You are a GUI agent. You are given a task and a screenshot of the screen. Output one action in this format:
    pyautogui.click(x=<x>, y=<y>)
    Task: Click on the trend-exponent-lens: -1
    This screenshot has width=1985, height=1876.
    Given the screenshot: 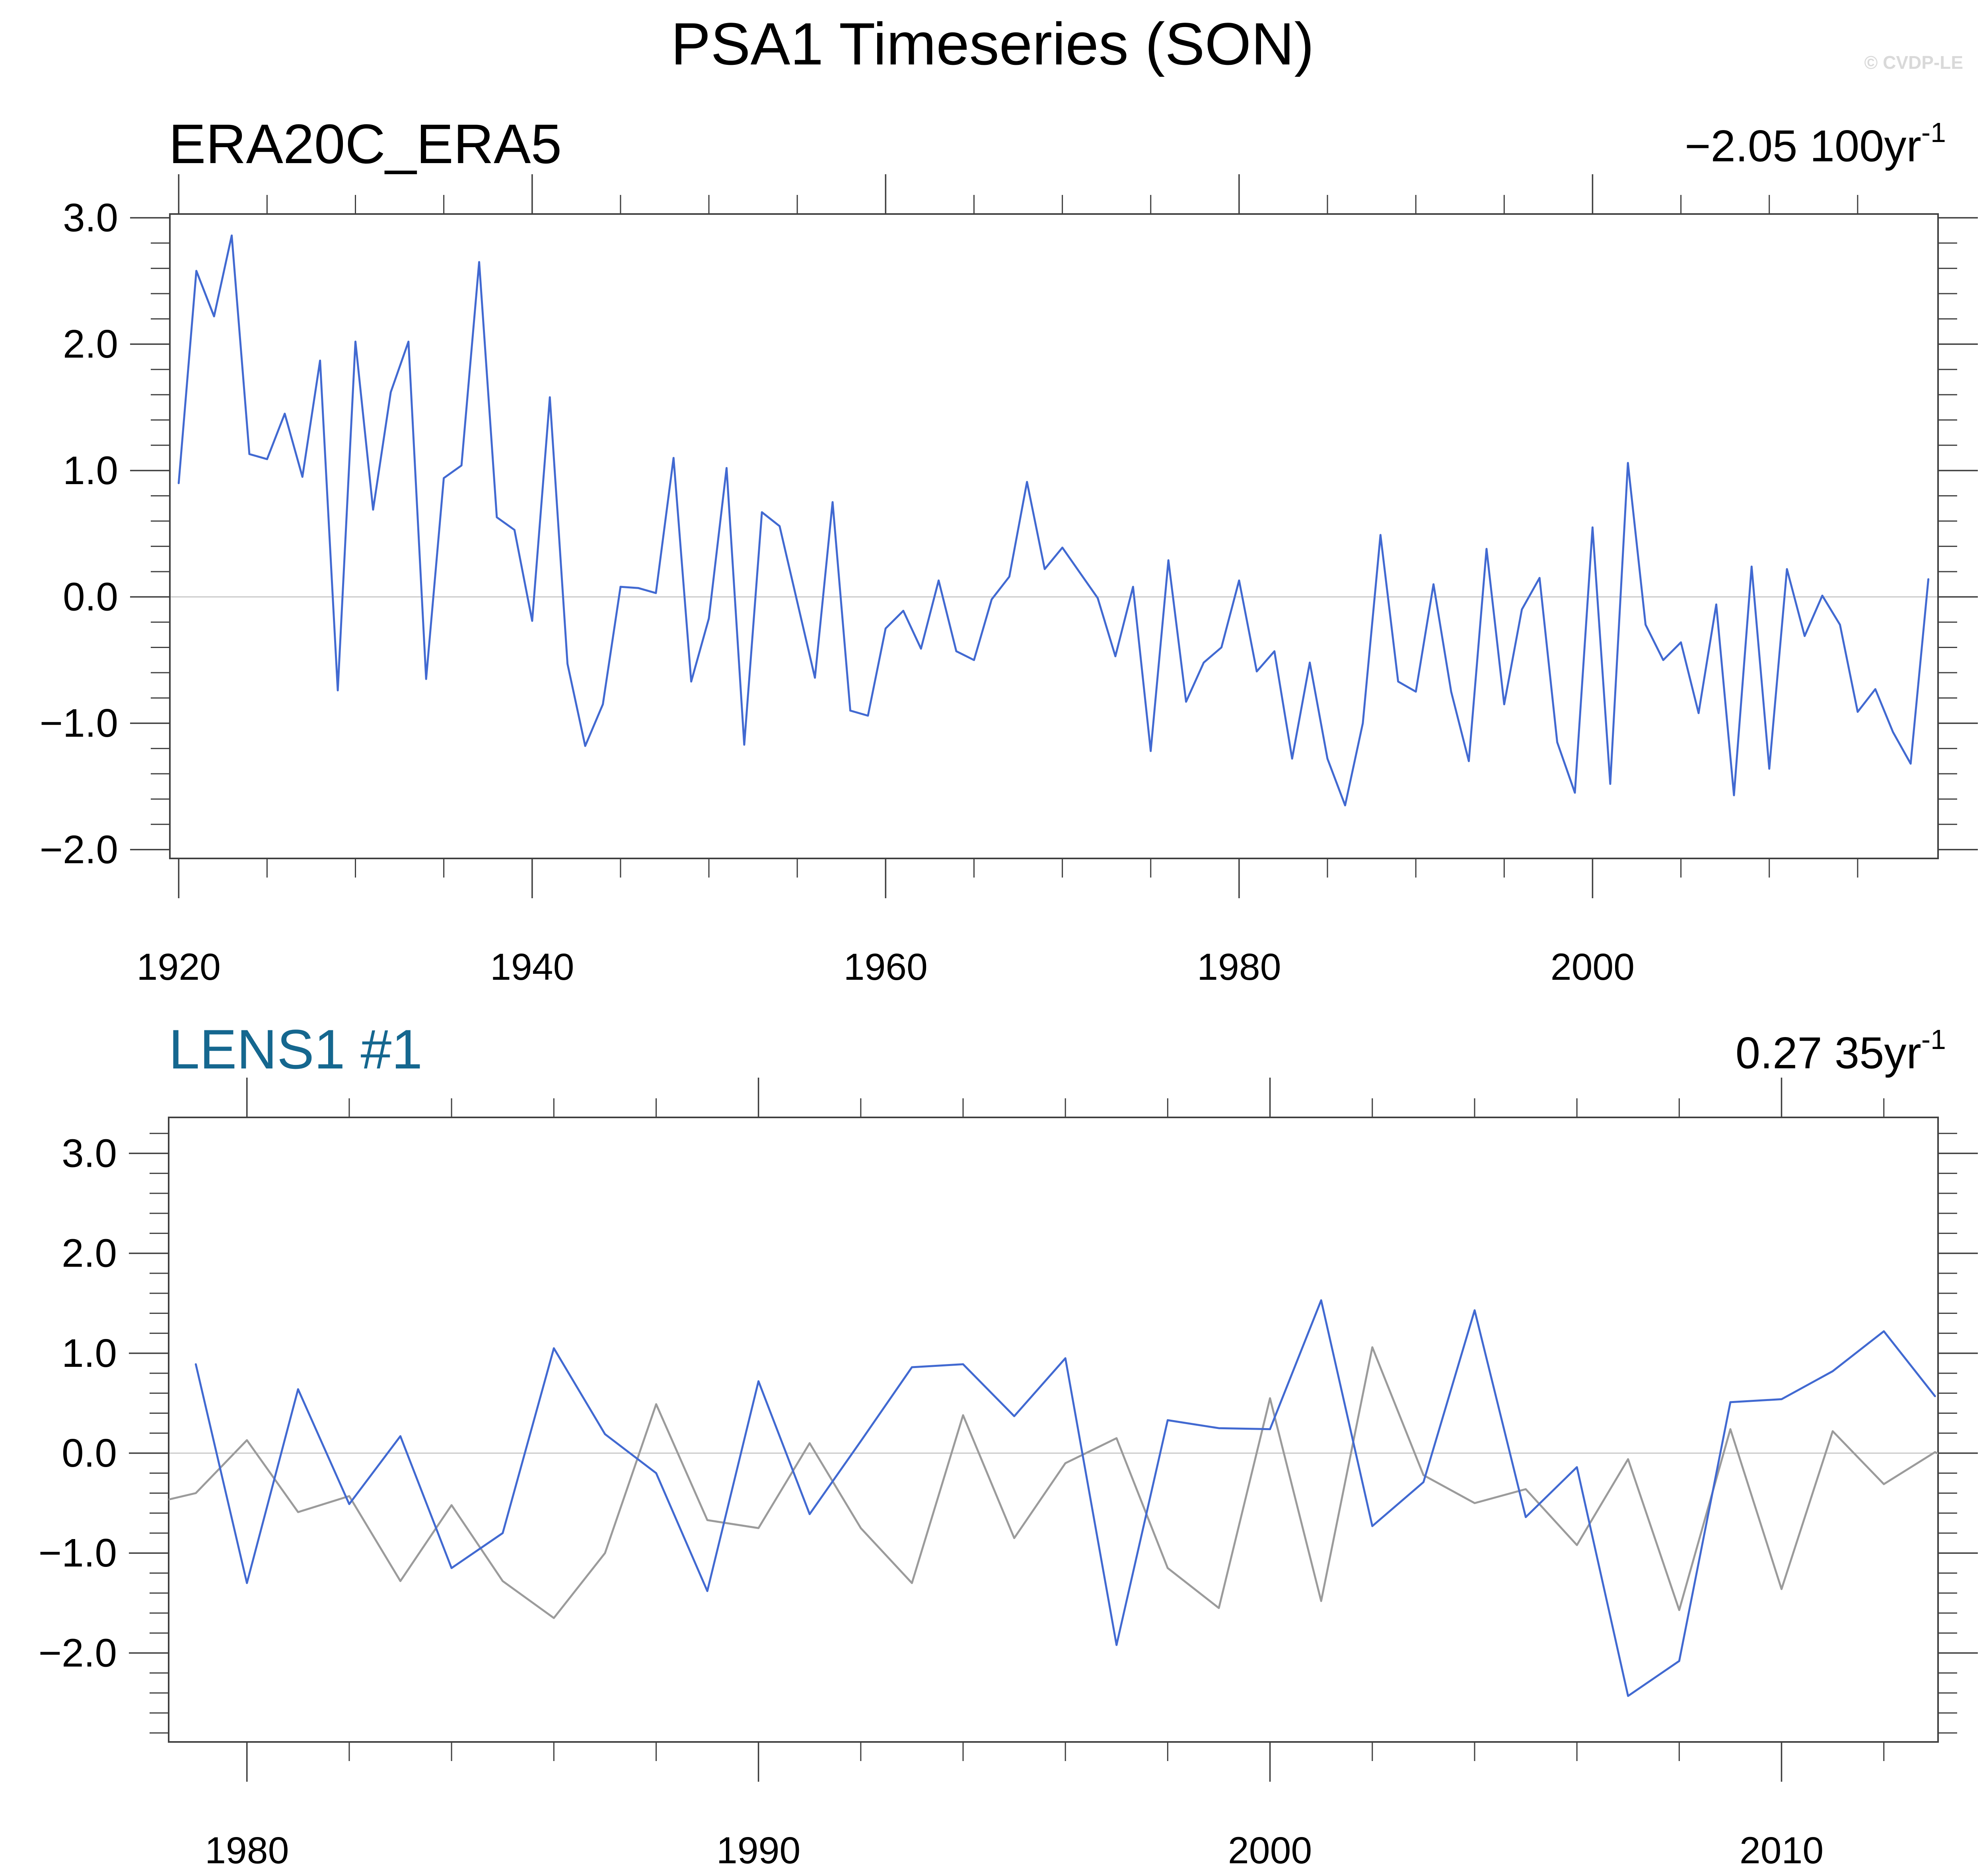 What is the action you would take?
    pyautogui.click(x=1934, y=1039)
    